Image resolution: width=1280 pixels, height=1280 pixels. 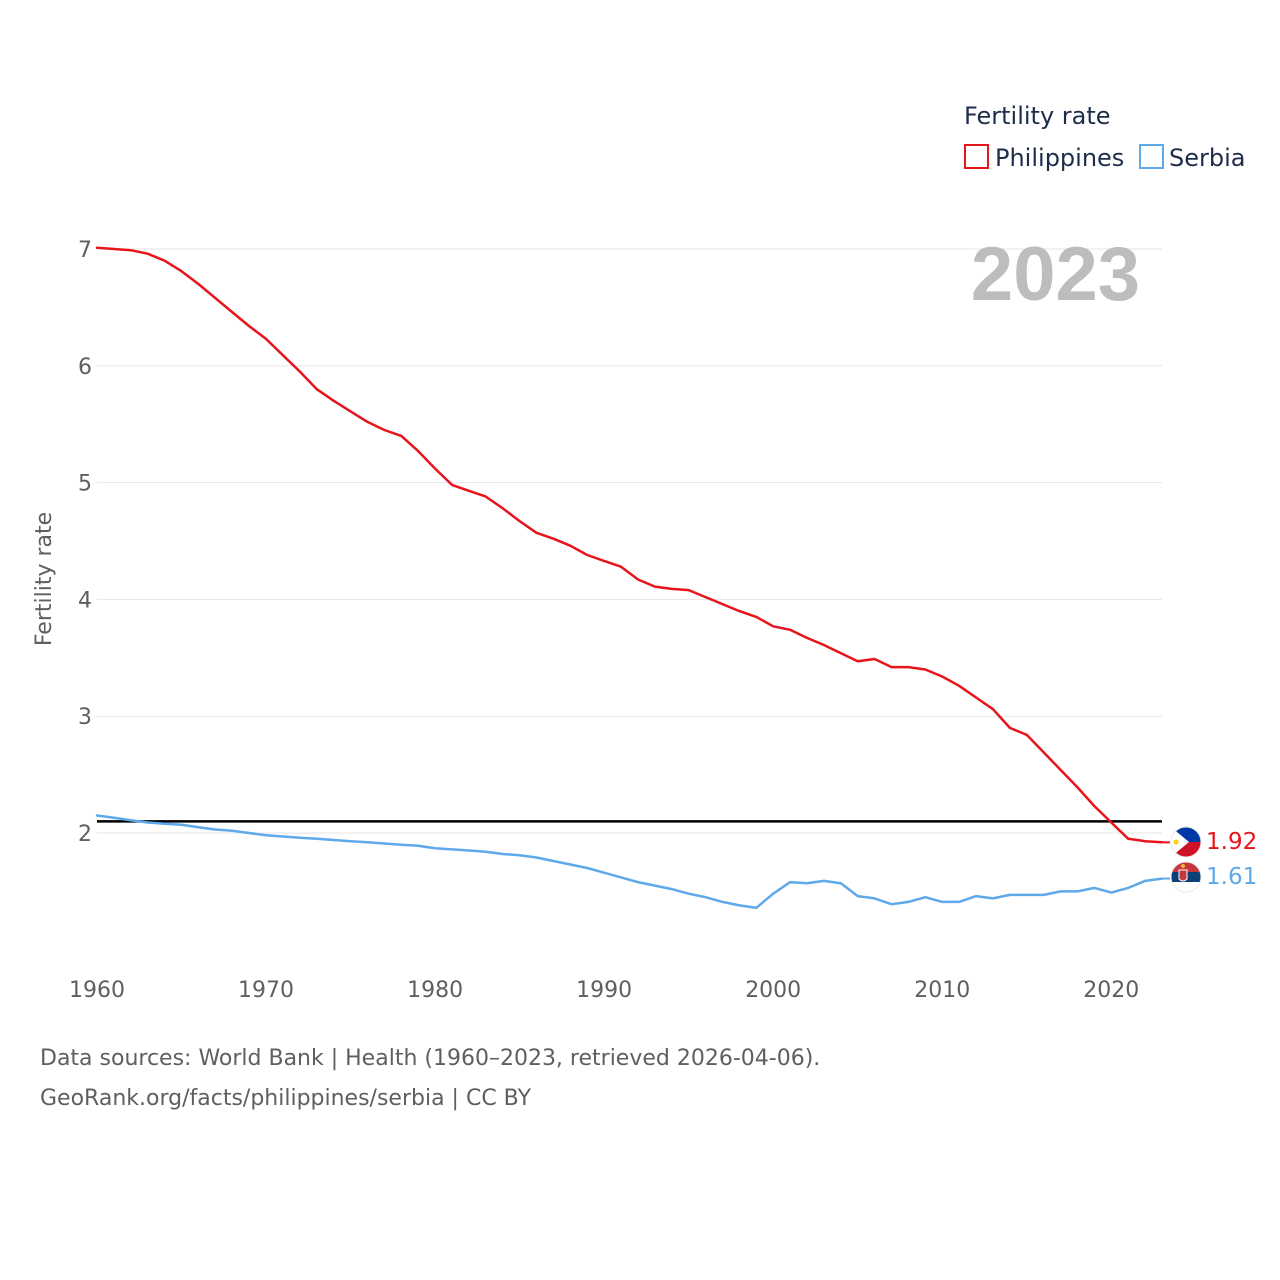 I want to click on serbia-flag-icon, so click(x=1186, y=877).